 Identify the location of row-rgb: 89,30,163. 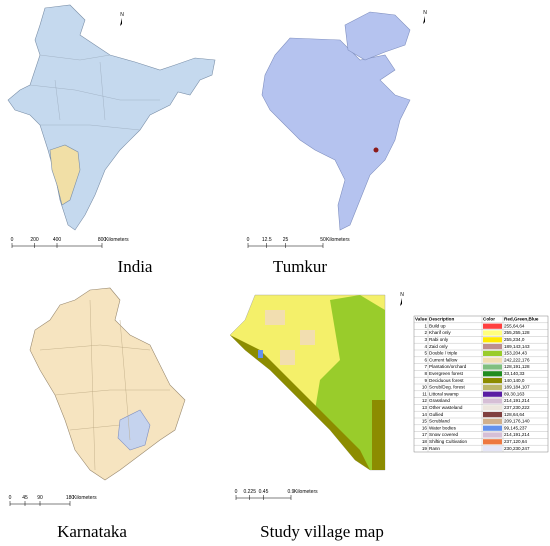
(514, 393).